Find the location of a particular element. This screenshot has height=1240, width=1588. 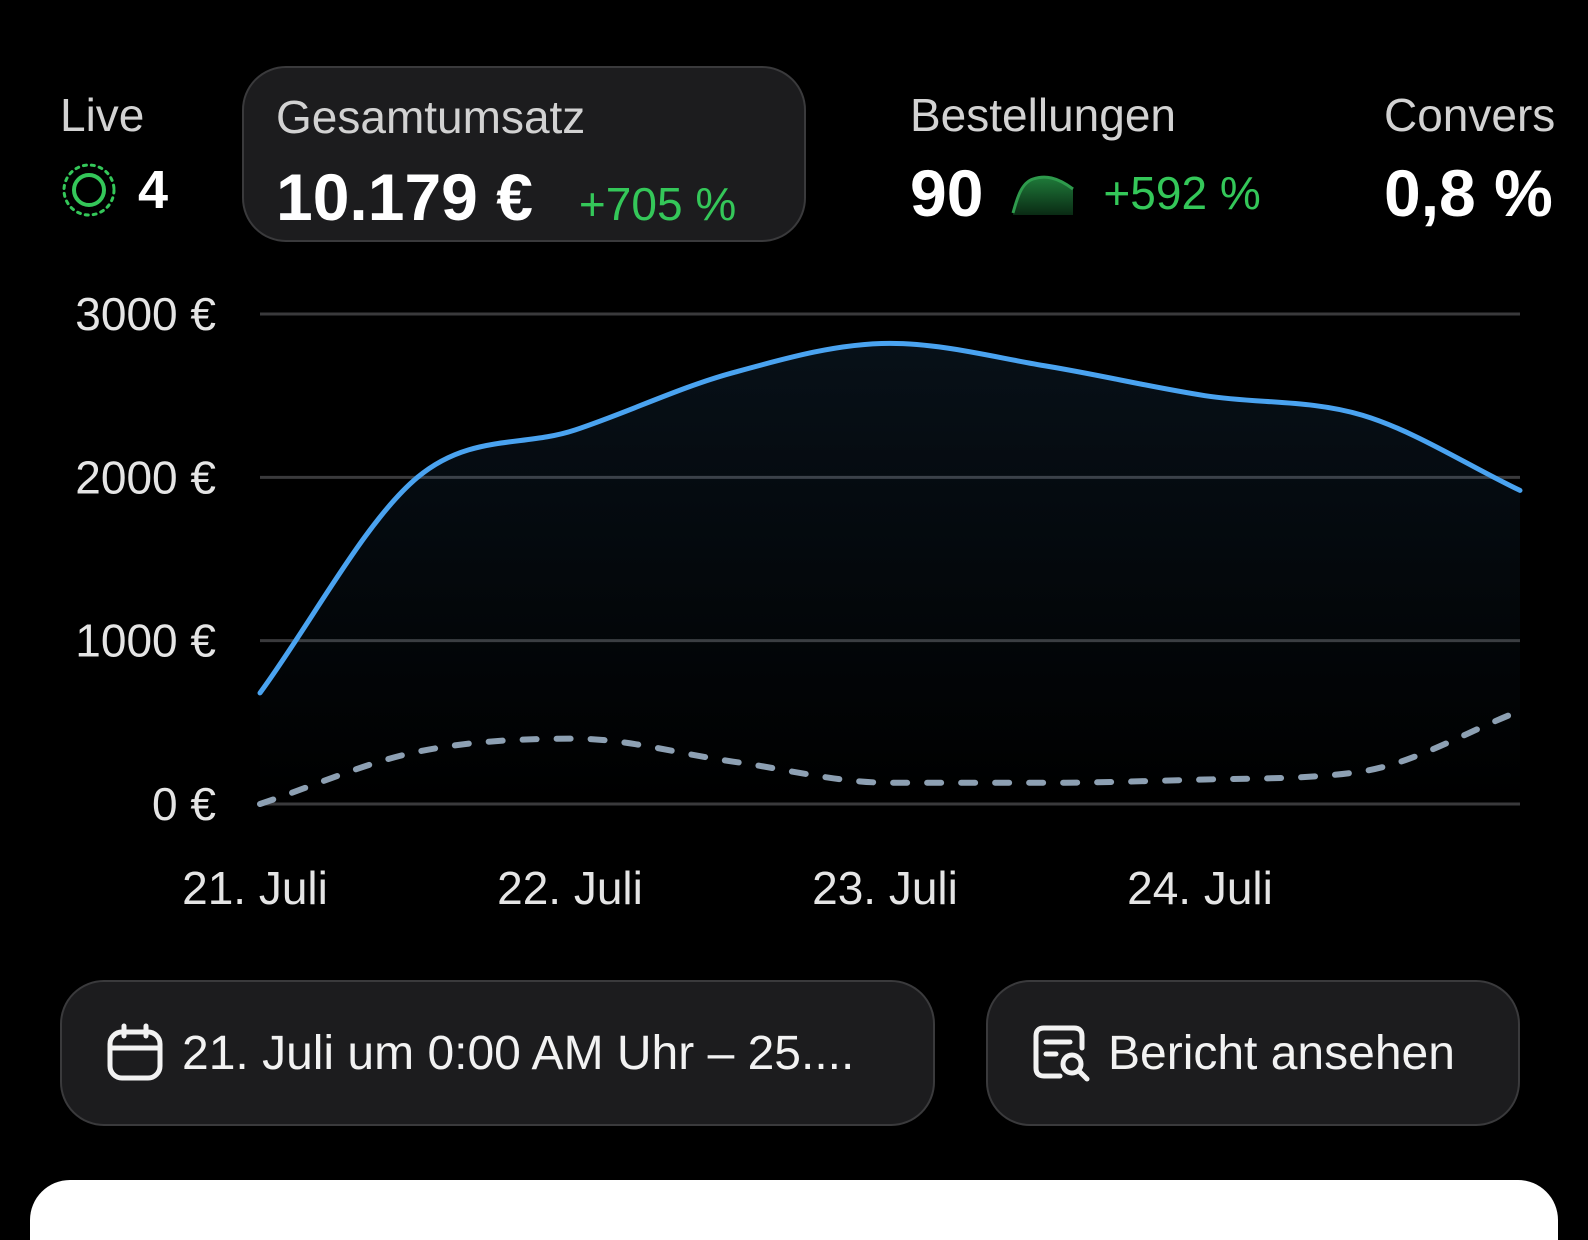

orders-value: 90 is located at coordinates (947, 193).